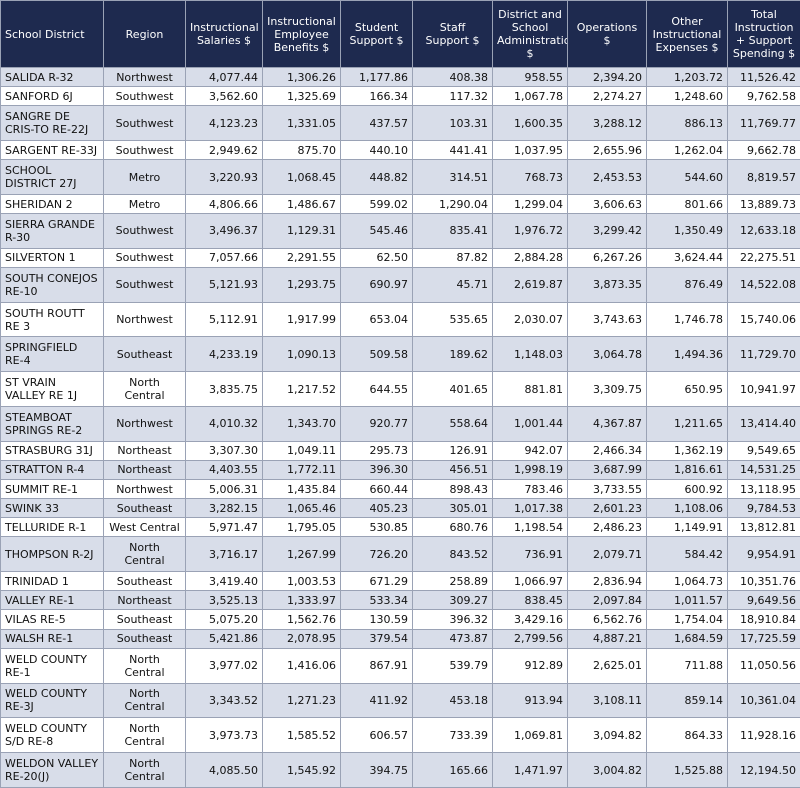  Describe the element at coordinates (763, 123) in the screenshot. I see `value-cell: 11,769.77` at that location.